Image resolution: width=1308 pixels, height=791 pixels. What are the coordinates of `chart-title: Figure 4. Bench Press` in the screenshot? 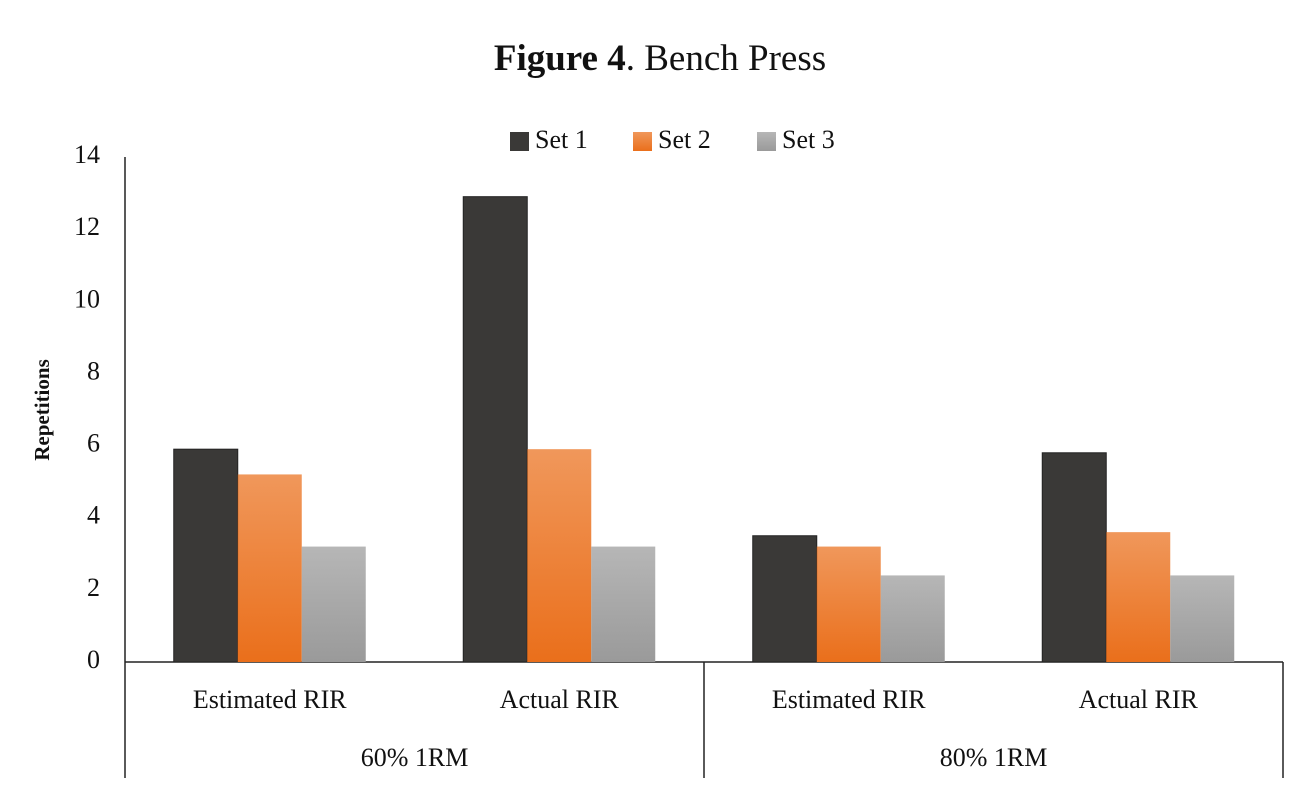 It's located at (660, 58).